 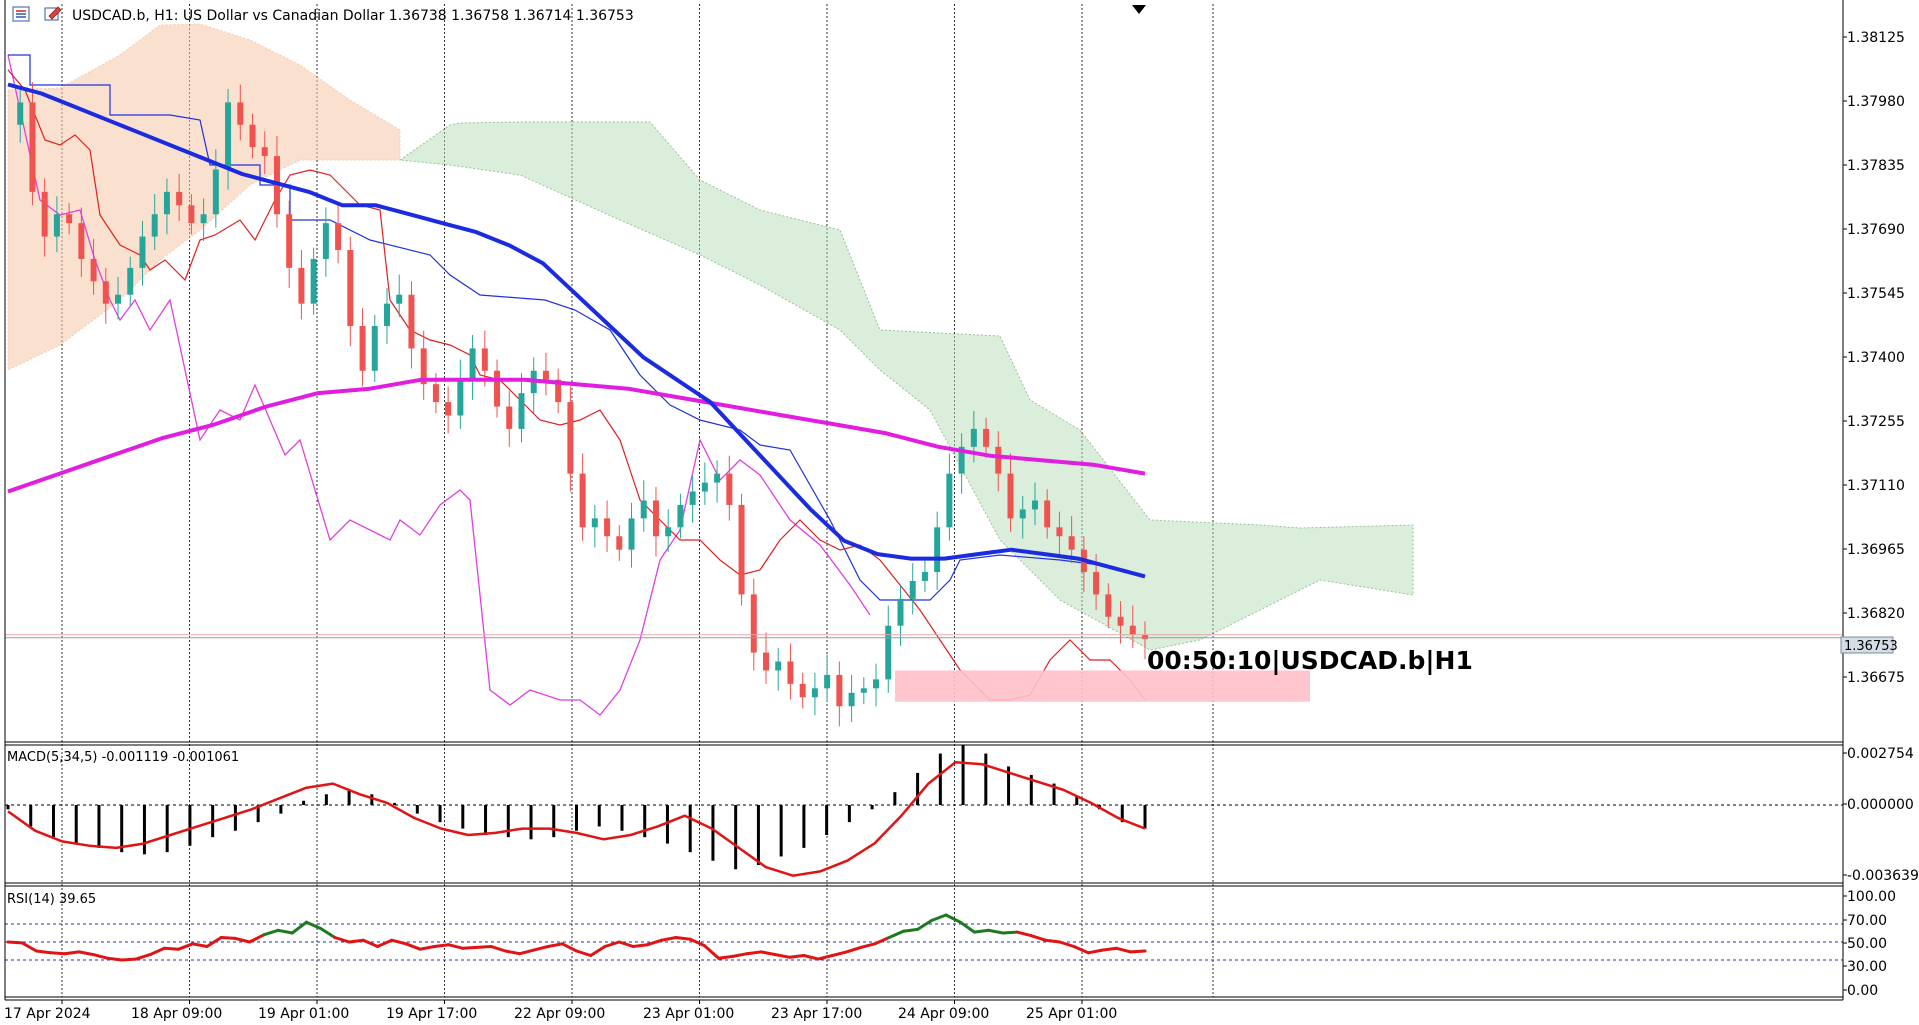 I want to click on symbol-settings-icon, so click(x=53, y=14).